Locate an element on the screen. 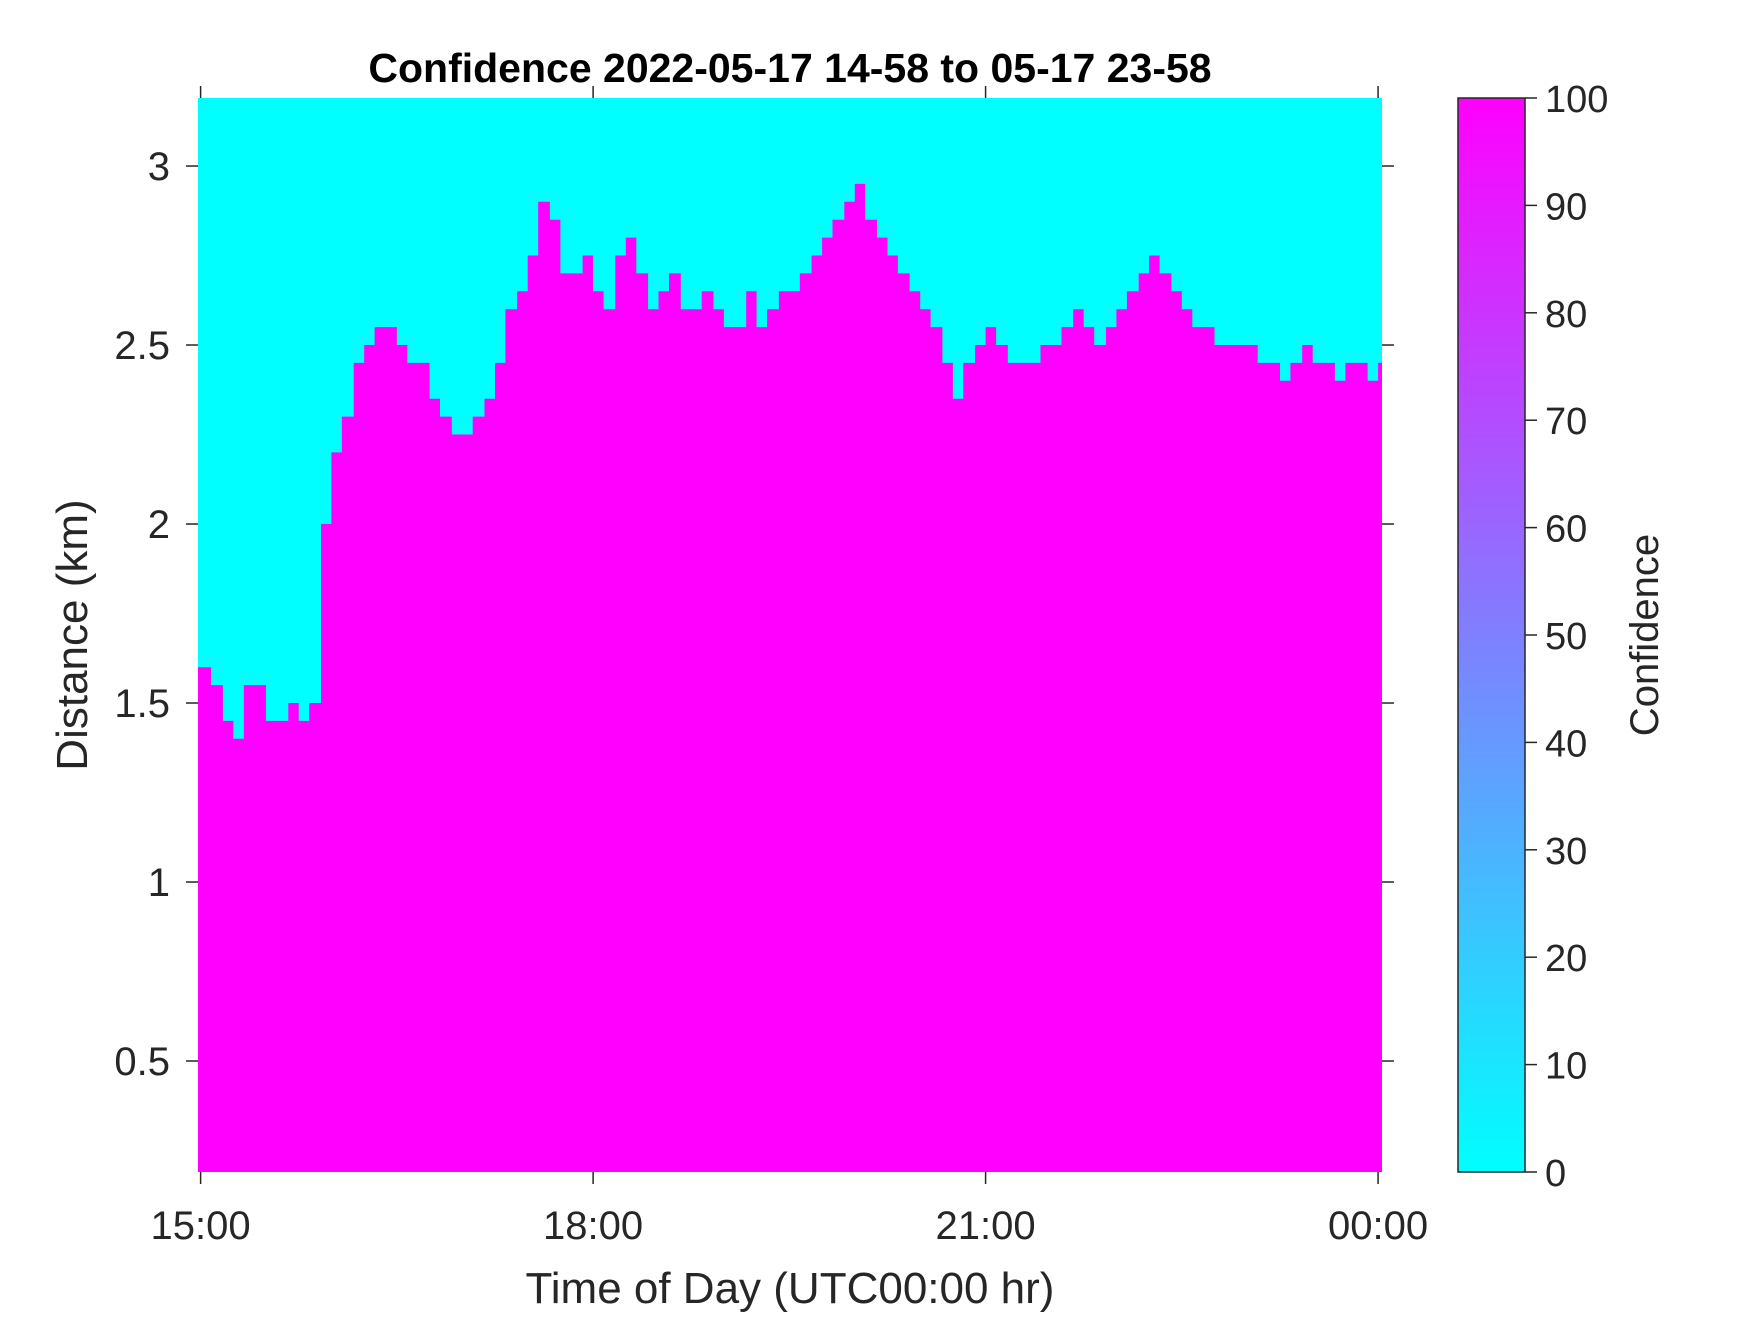 This screenshot has height=1318, width=1750. colorbar-tick-label: 40 is located at coordinates (1566, 744).